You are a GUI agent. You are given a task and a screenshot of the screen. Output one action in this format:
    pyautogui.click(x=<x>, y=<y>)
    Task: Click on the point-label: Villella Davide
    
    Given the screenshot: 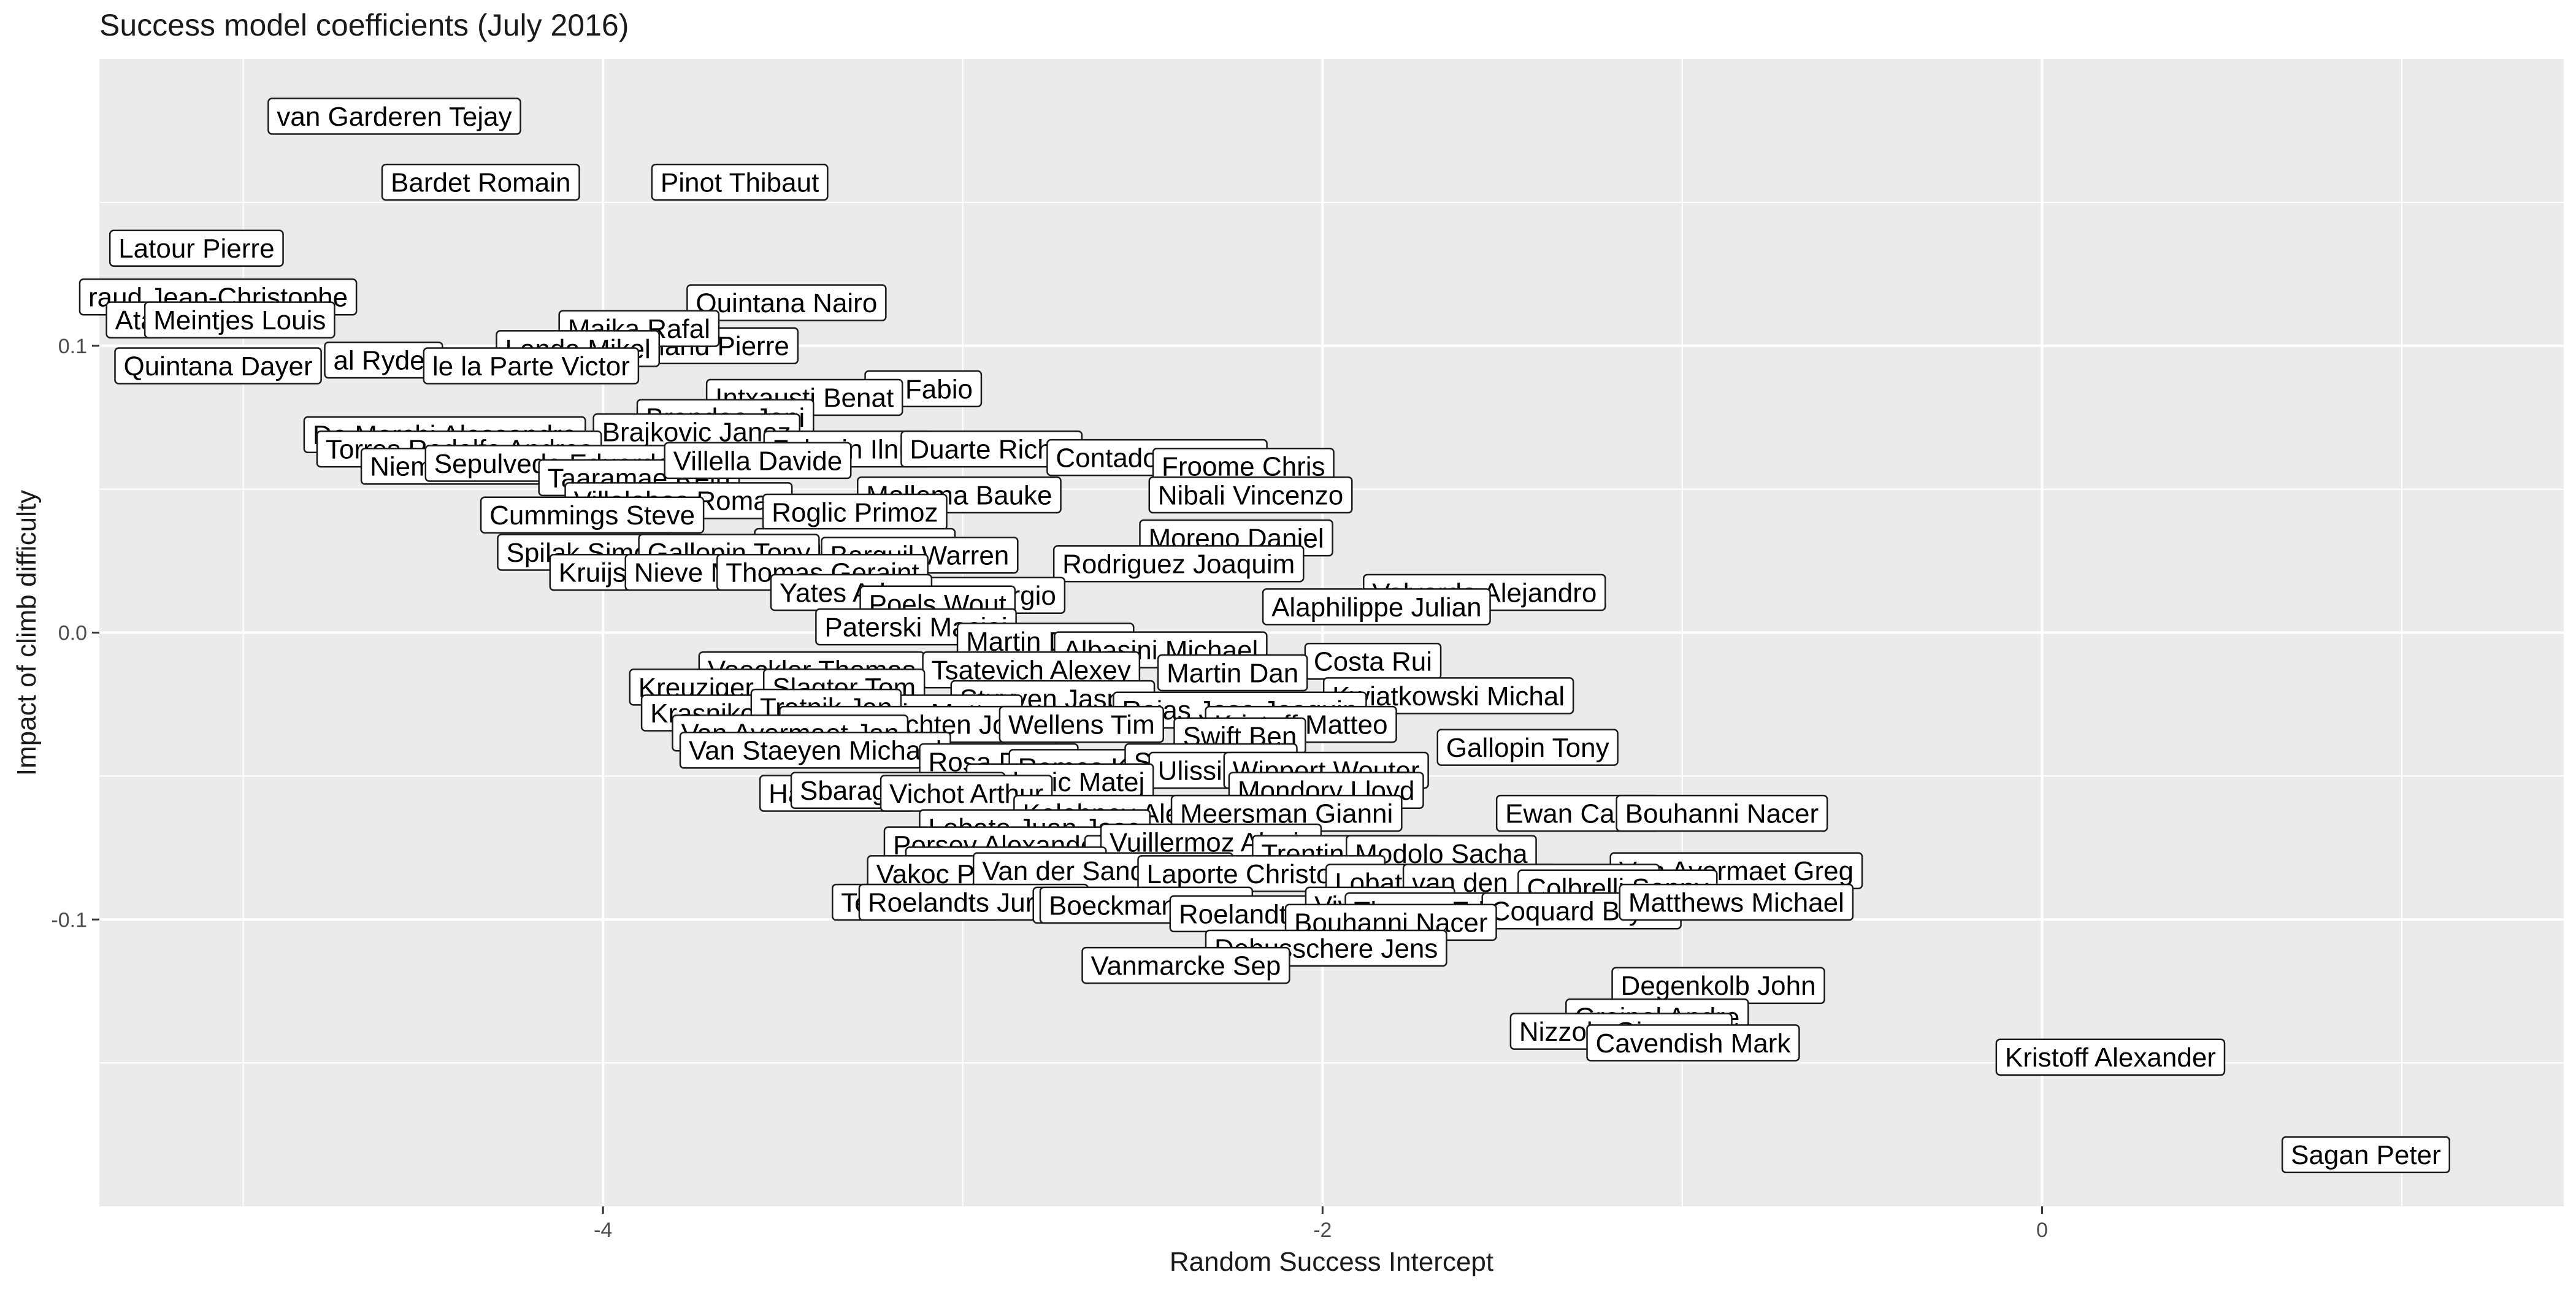 What is the action you would take?
    pyautogui.click(x=758, y=461)
    